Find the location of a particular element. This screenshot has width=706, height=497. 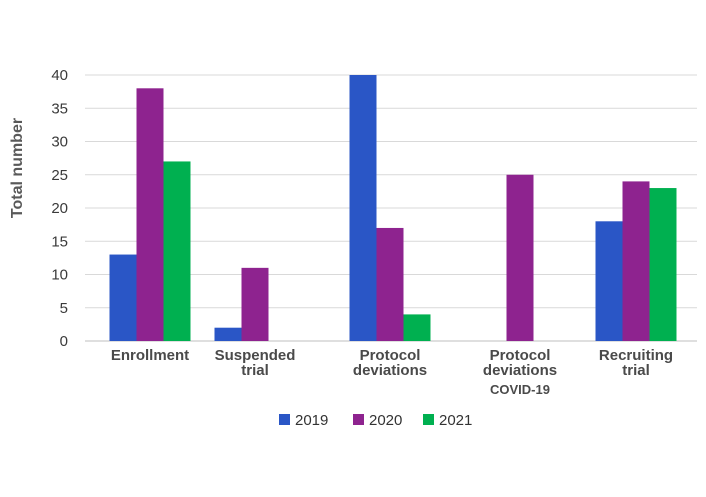

y-tick-label: 10 is located at coordinates (59, 275).